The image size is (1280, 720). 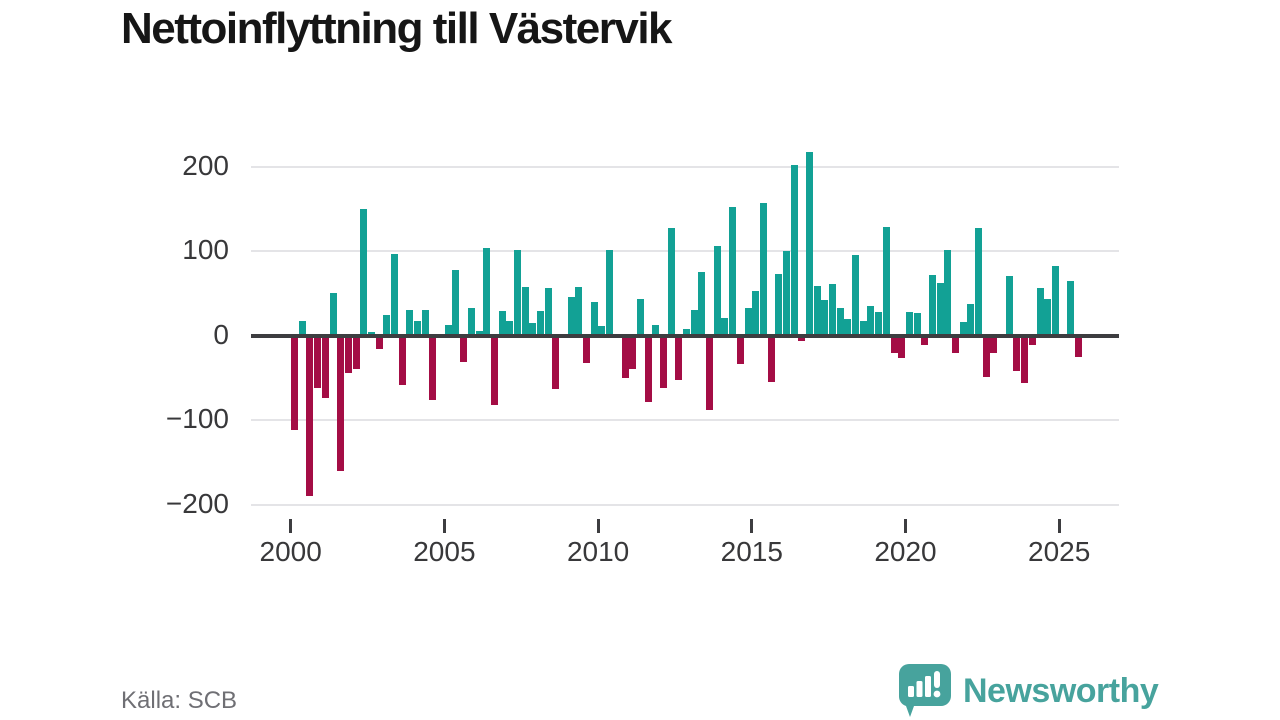 I want to click on x-axis-label-2000: 2000, so click(x=290, y=551).